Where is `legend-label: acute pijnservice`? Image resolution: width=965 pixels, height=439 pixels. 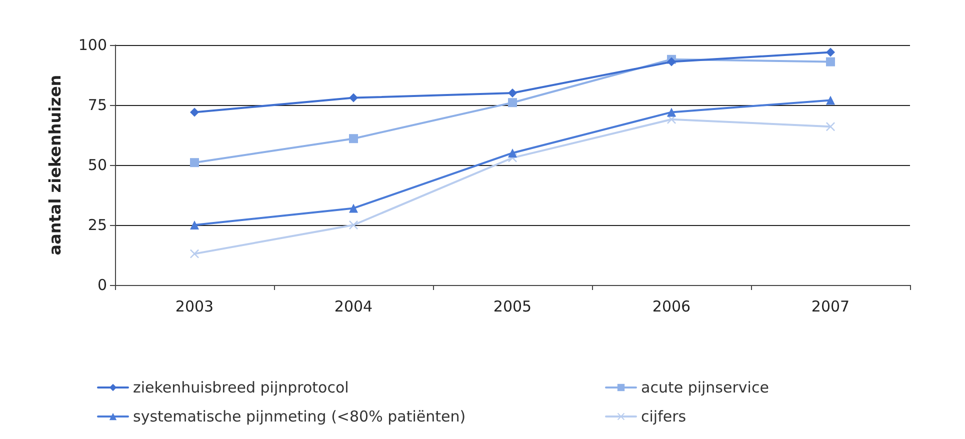 legend-label: acute pijnservice is located at coordinates (705, 387).